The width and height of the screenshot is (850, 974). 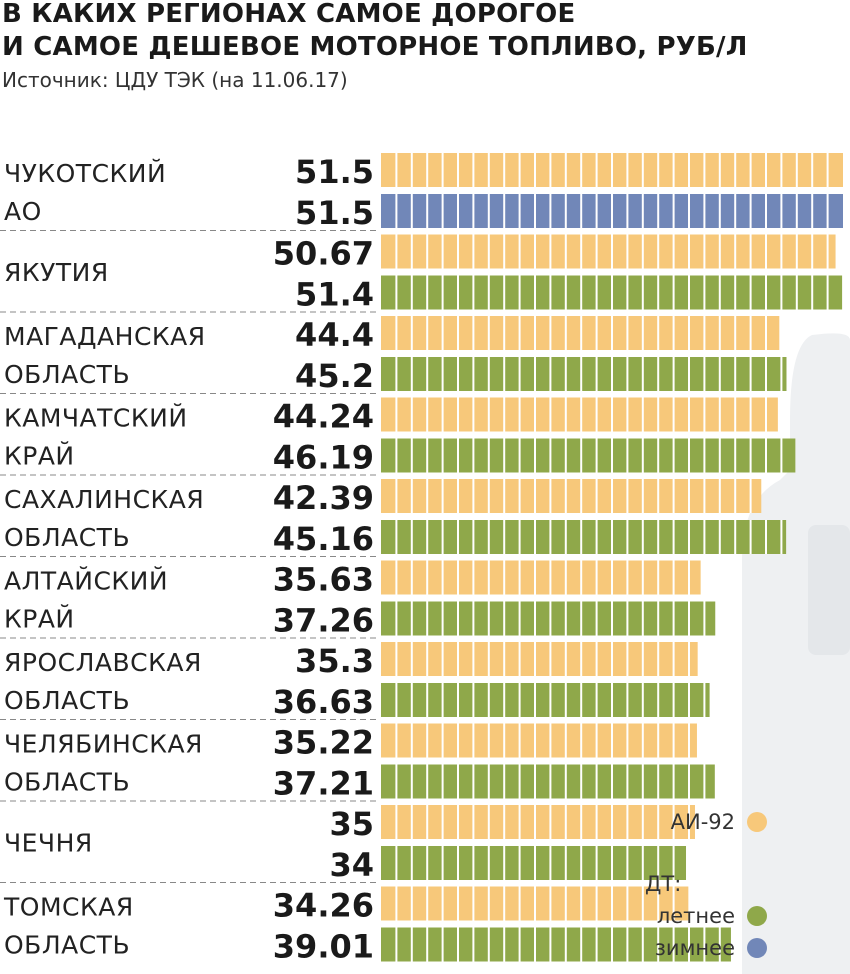 I want to click on region-label: ЧУКОТСКИЙ, so click(x=85, y=173).